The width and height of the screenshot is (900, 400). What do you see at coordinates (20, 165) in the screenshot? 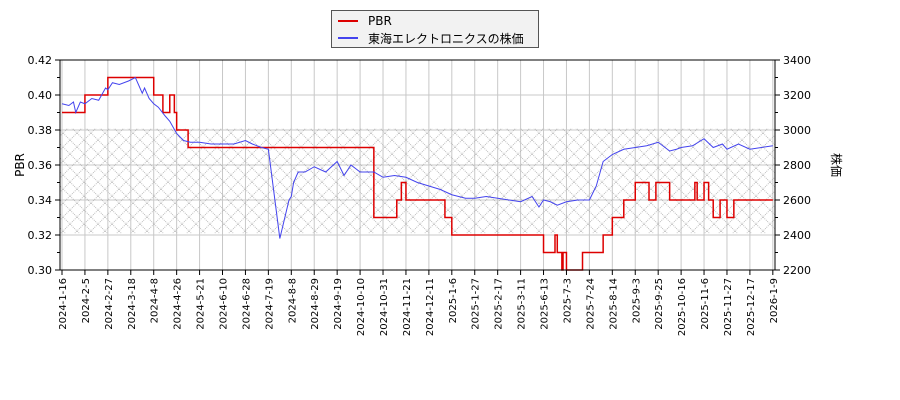
I see `y-axis-left-label: PBR` at bounding box center [20, 165].